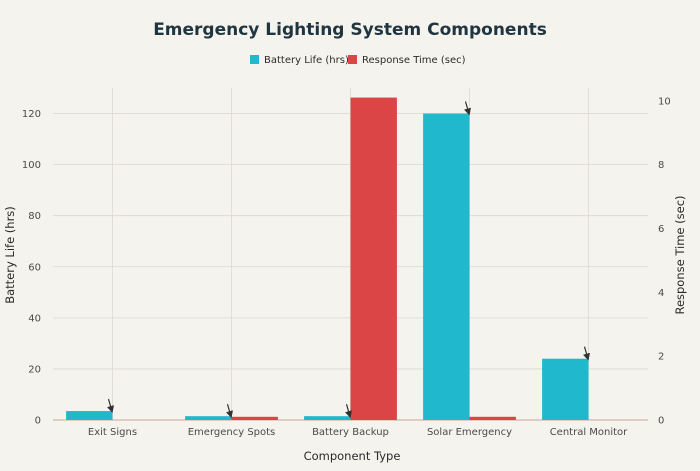 The image size is (700, 471). I want to click on x-axis-title: Component Type, so click(352, 456).